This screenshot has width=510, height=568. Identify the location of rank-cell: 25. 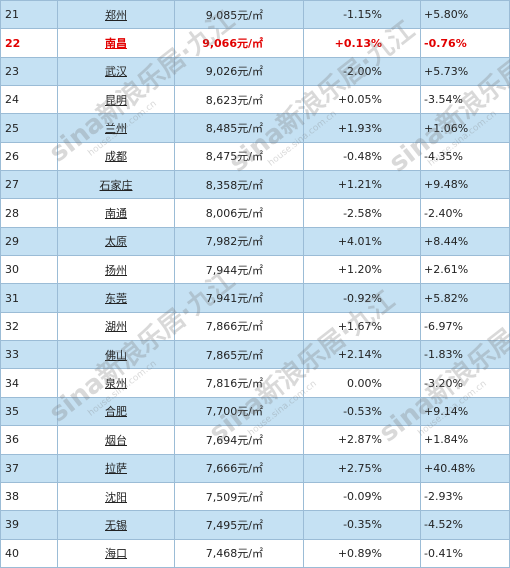
(29, 128).